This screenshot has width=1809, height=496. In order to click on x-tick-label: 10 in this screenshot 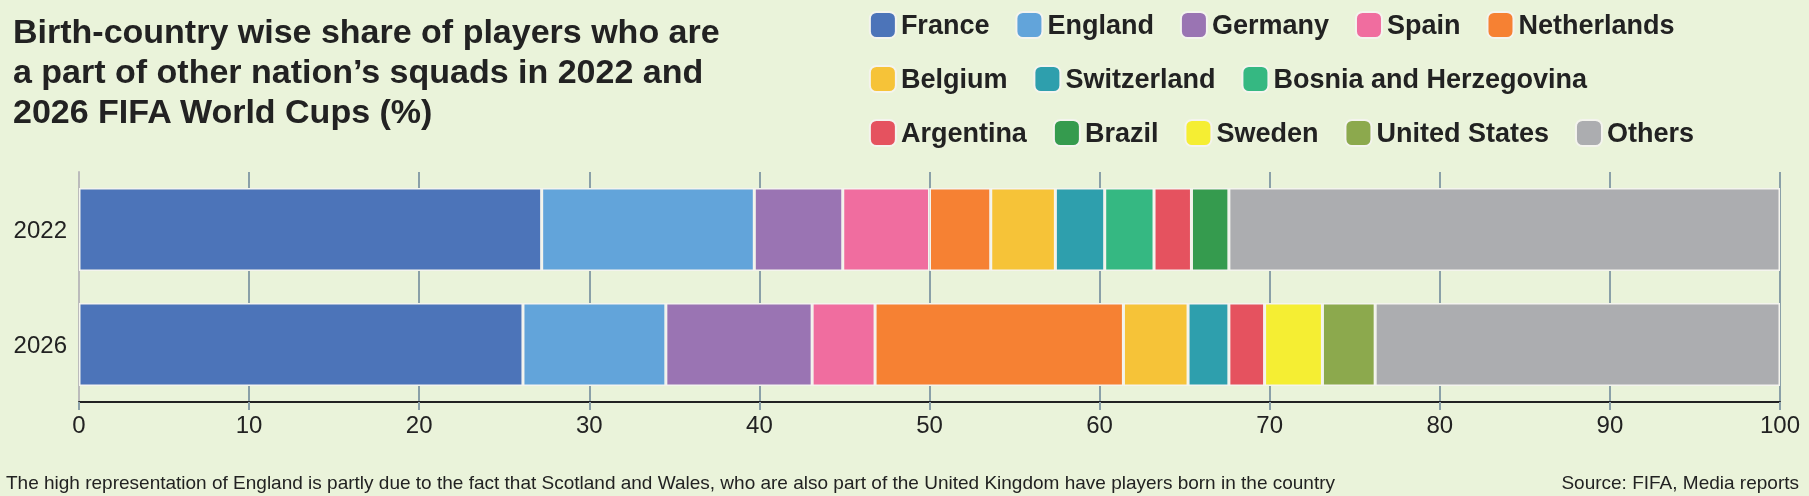, I will do `click(249, 424)`.